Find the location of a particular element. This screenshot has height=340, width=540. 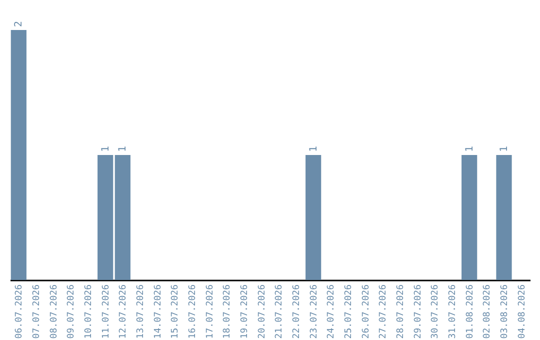

x-tick-label: 24.07.2026 is located at coordinates (331, 311).